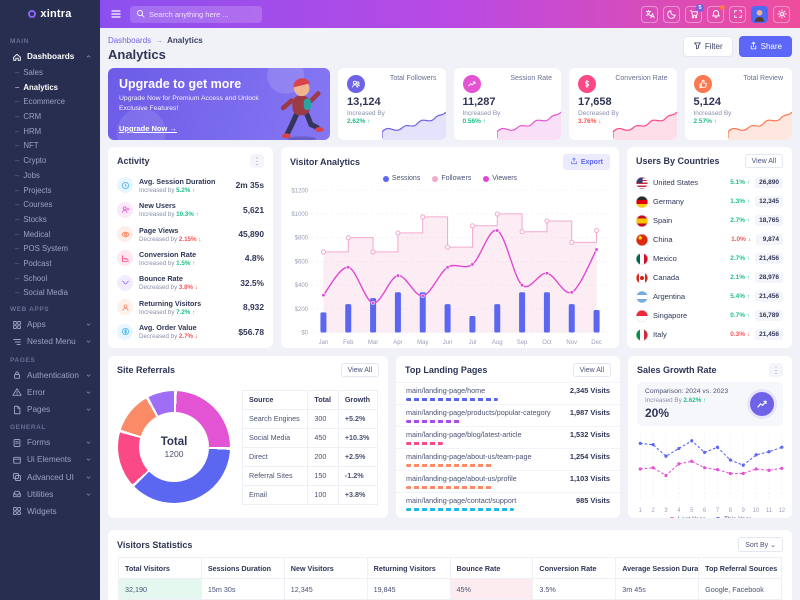 The image size is (800, 600). I want to click on sales-growth-menu-button: ⋮, so click(776, 370).